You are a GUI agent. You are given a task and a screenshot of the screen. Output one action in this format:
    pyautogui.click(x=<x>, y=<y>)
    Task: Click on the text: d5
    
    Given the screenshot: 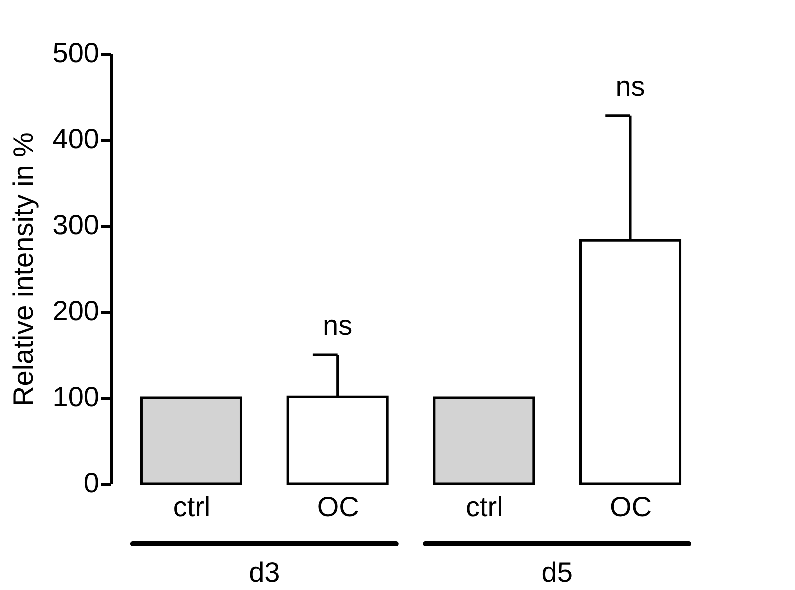 What is the action you would take?
    pyautogui.click(x=557, y=572)
    